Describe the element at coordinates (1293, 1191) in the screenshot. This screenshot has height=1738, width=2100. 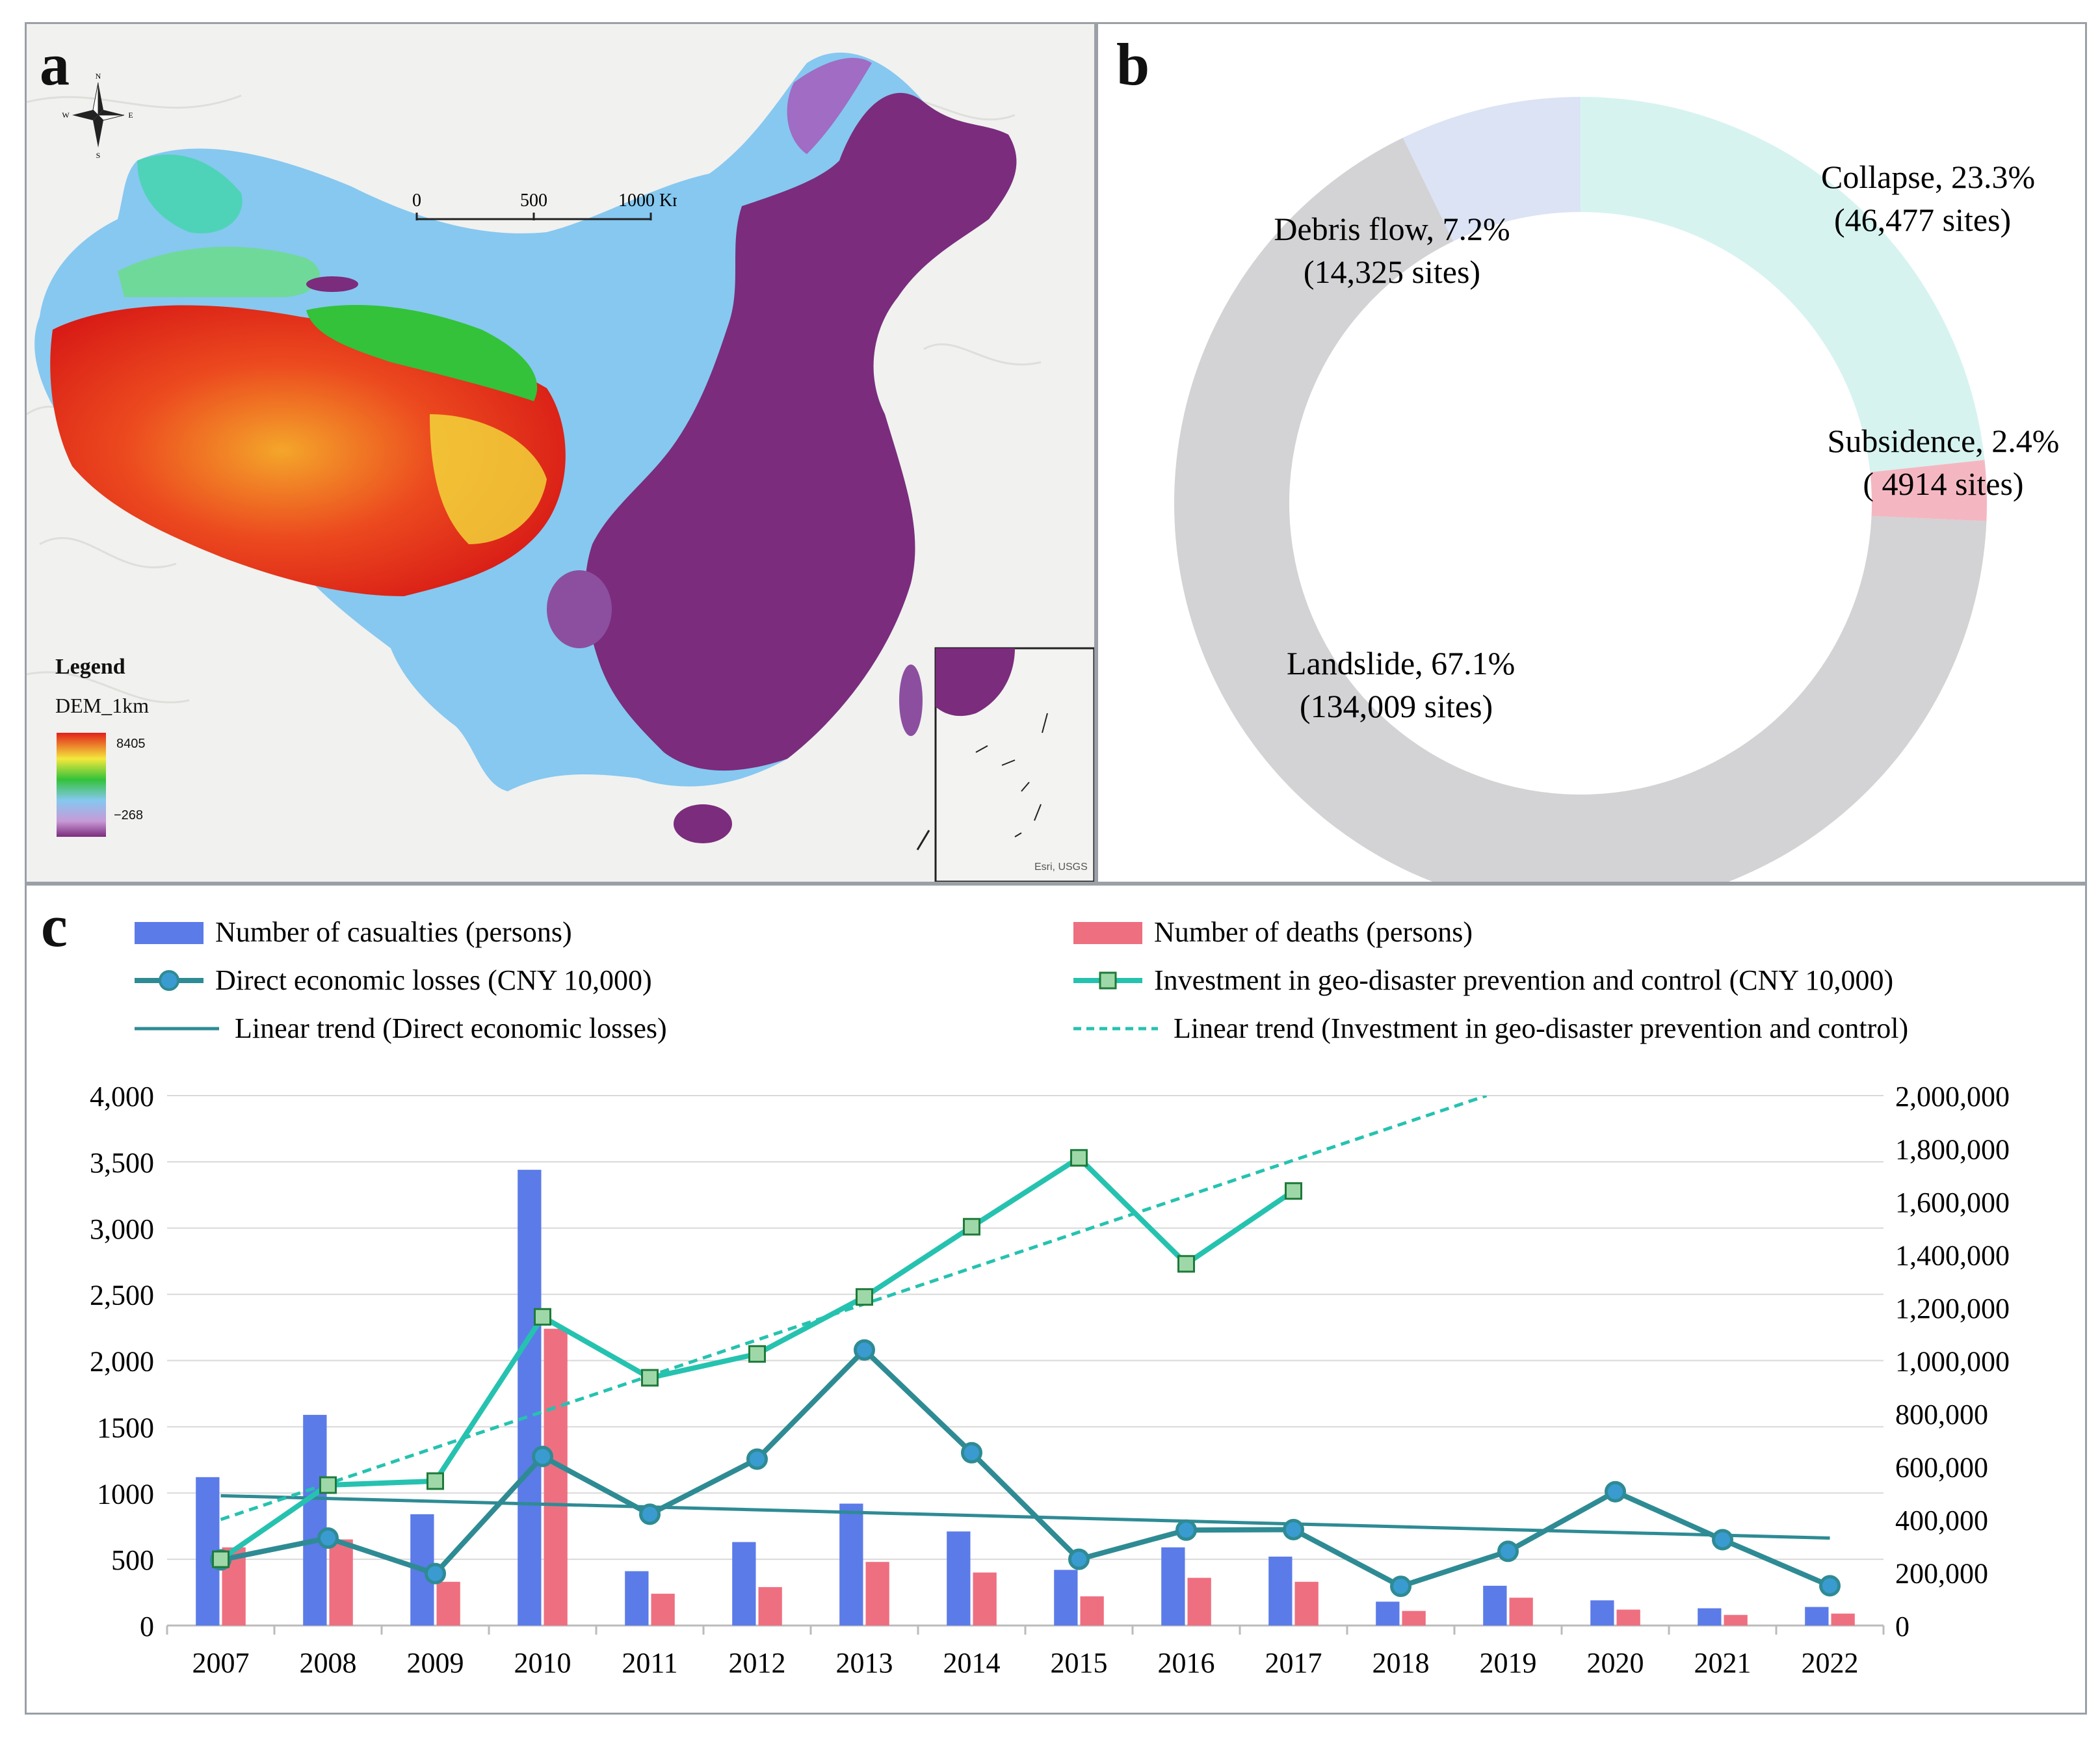
I see `point-investment-2017` at that location.